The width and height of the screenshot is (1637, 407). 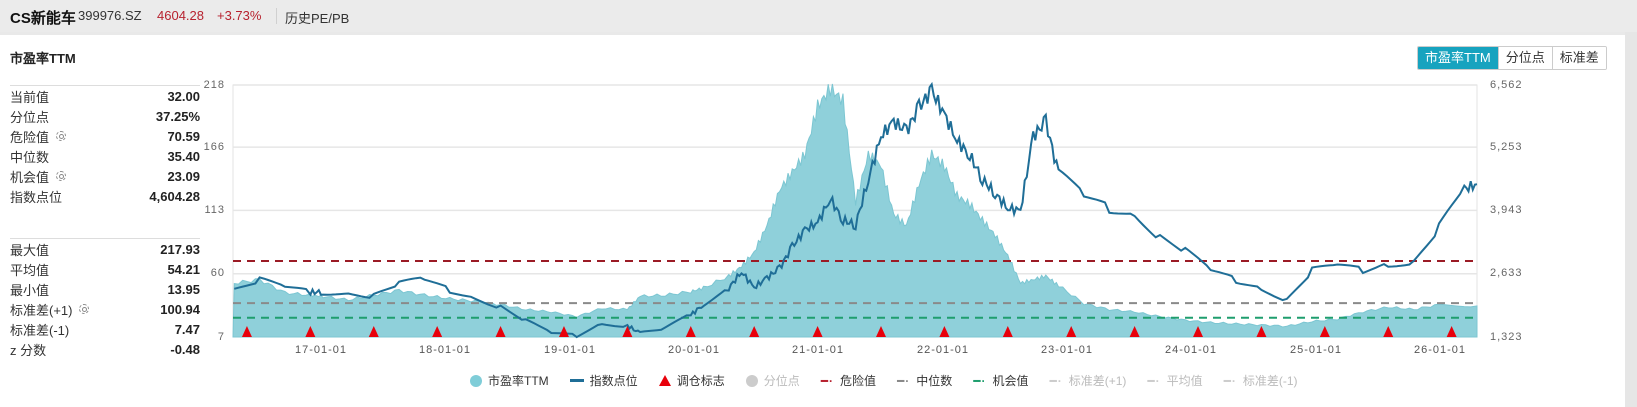 What do you see at coordinates (518, 381) in the screenshot?
I see `legend-label: 市盈率TTM` at bounding box center [518, 381].